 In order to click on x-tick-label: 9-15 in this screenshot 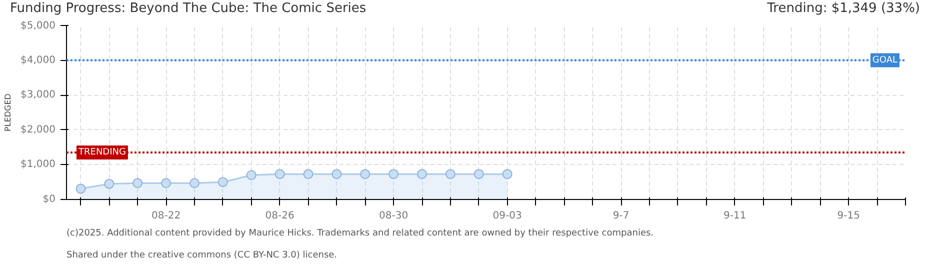, I will do `click(848, 216)`.